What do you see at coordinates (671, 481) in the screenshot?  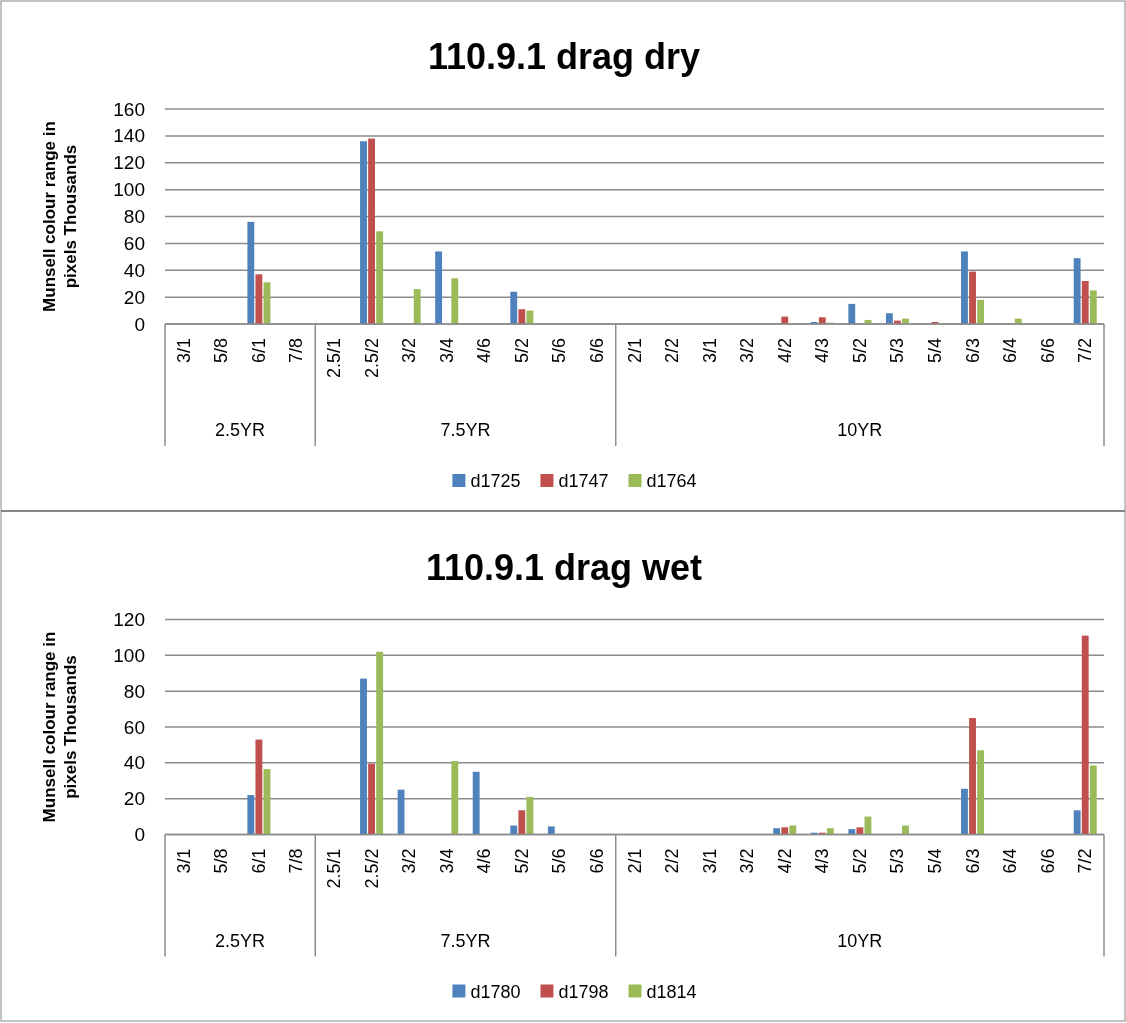 I see `legend-label: d1764` at bounding box center [671, 481].